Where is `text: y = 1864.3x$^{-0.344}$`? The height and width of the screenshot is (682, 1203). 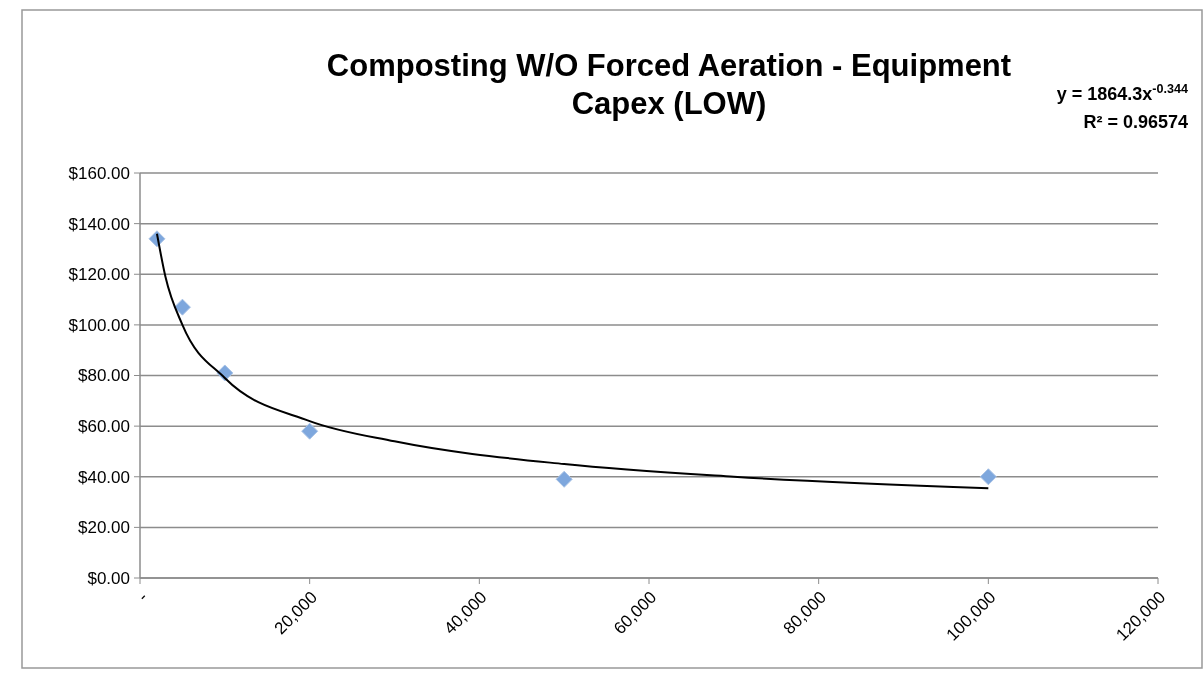 text: y = 1864.3x$^{-0.344}$ is located at coordinates (1122, 93).